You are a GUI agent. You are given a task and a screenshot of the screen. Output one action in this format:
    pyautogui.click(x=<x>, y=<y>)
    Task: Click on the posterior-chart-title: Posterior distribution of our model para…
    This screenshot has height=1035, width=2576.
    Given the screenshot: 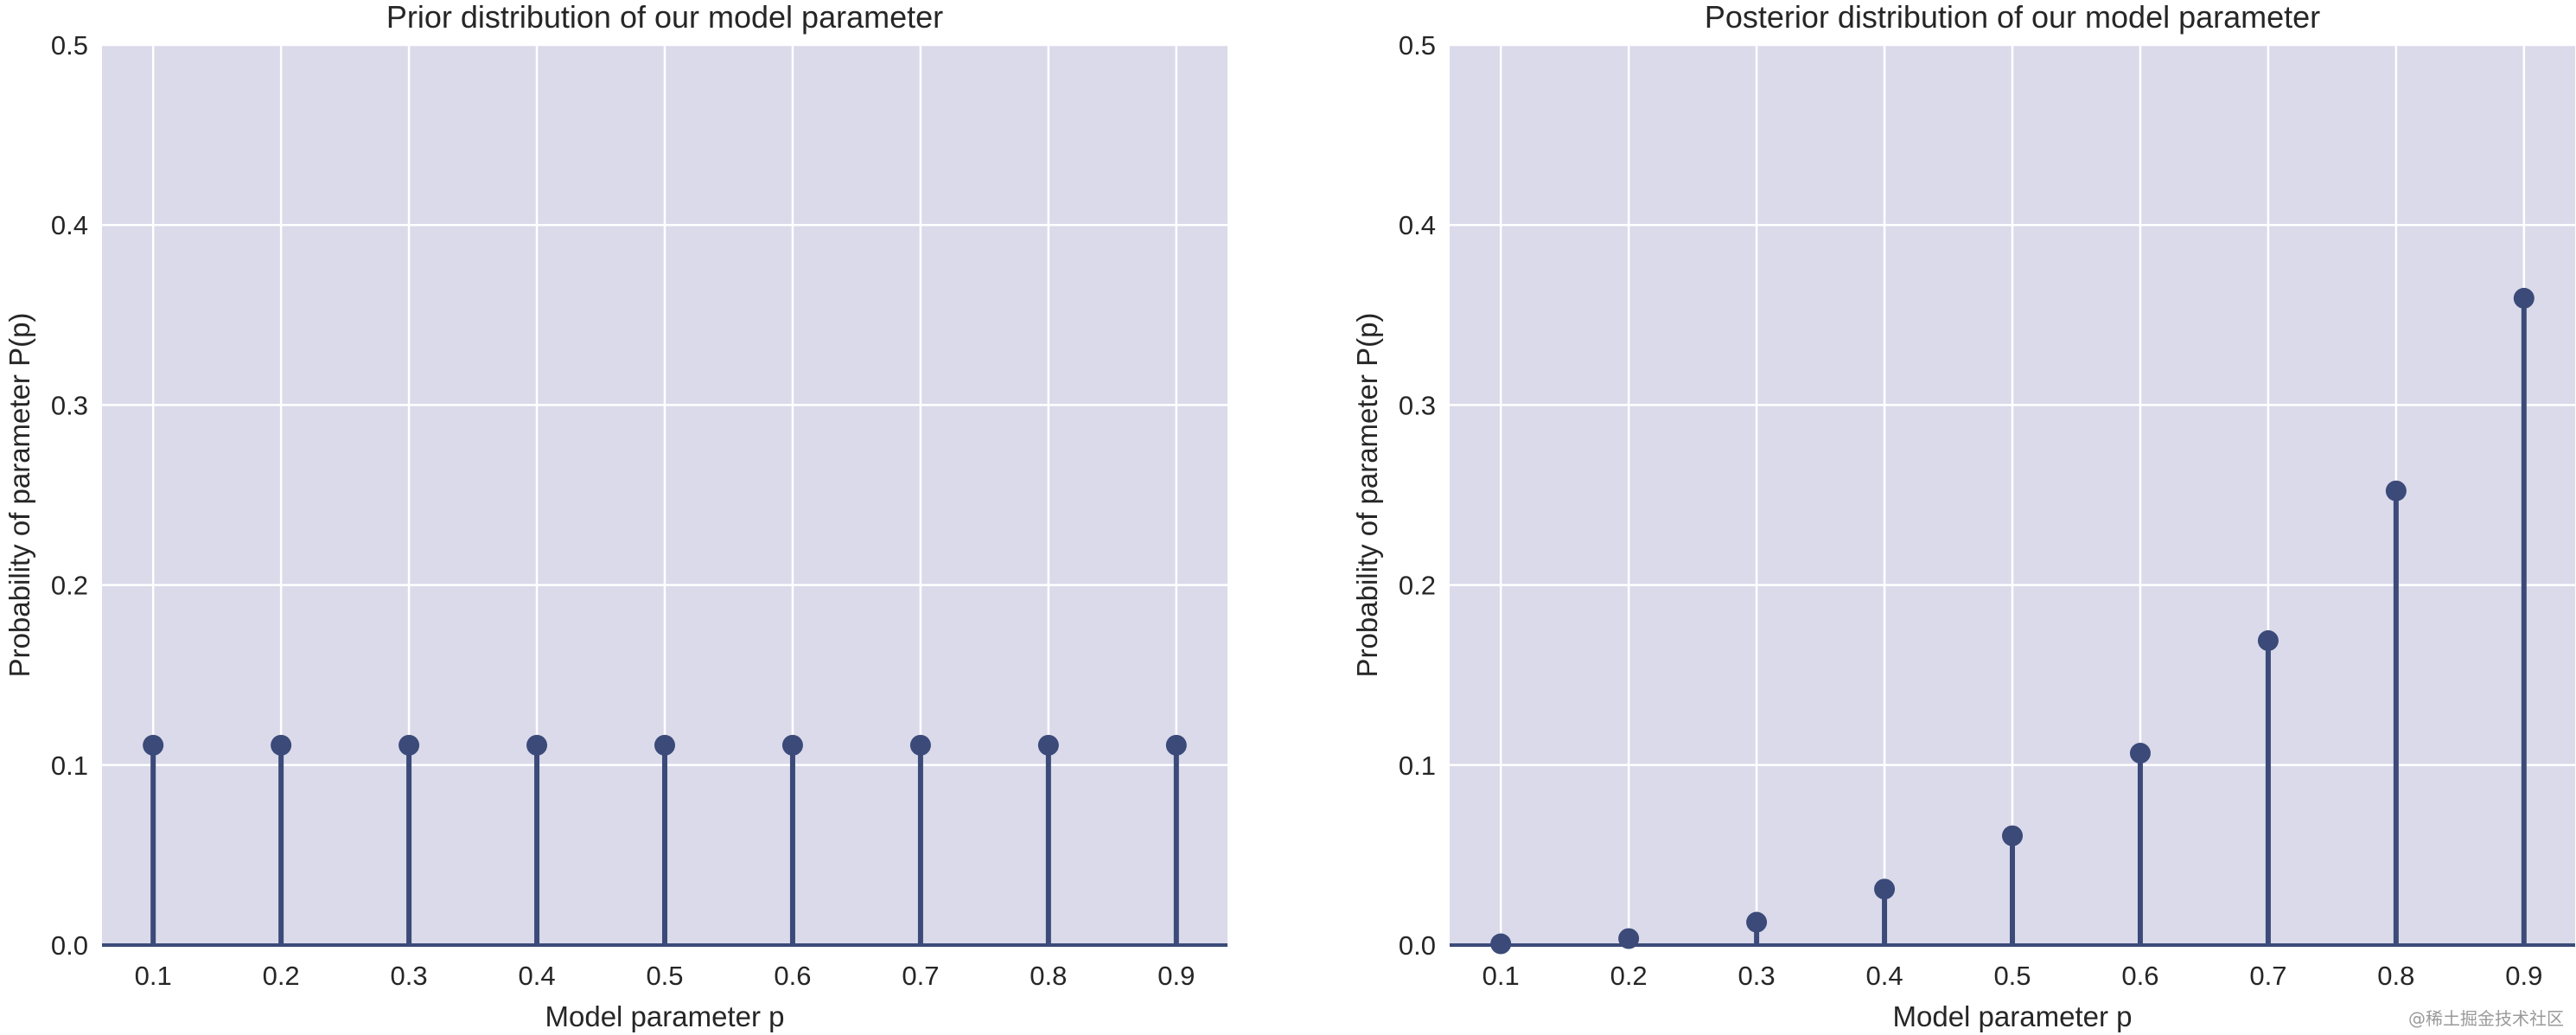 What is the action you would take?
    pyautogui.click(x=2012, y=17)
    